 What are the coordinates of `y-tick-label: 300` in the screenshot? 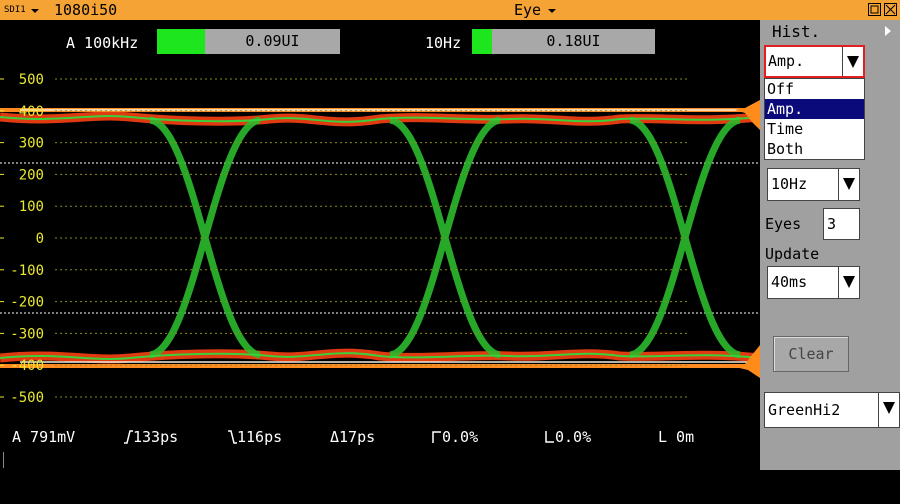 It's located at (31, 144).